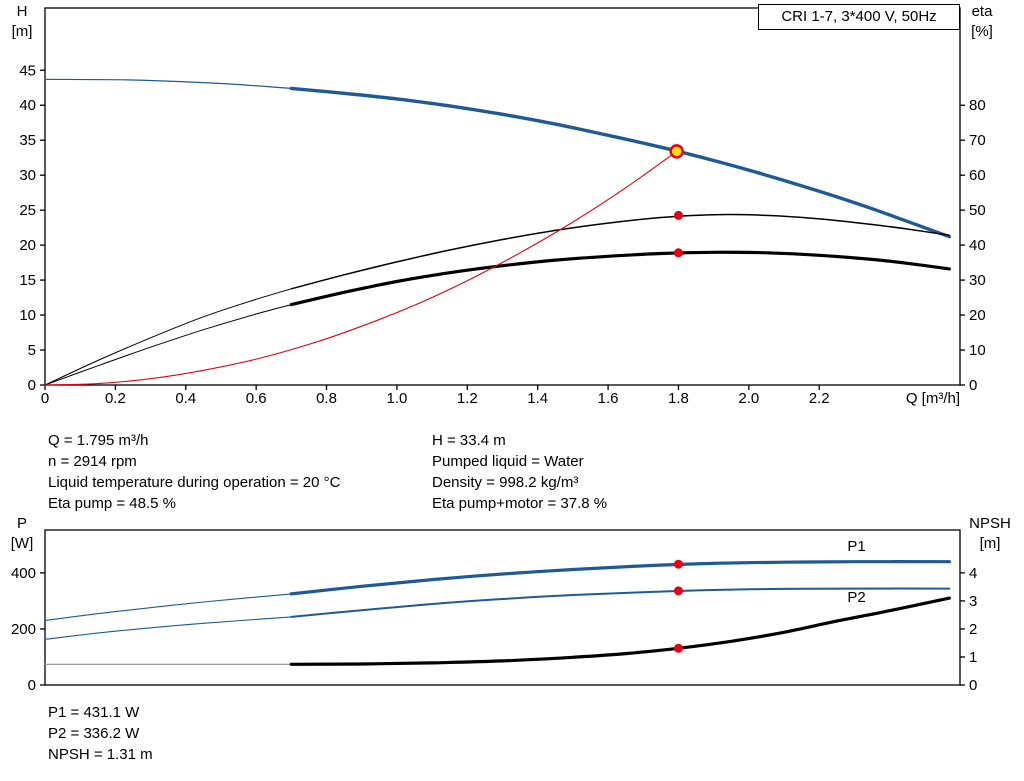 The height and width of the screenshot is (781, 1024). I want to click on x-tick-label: 0, so click(45, 398).